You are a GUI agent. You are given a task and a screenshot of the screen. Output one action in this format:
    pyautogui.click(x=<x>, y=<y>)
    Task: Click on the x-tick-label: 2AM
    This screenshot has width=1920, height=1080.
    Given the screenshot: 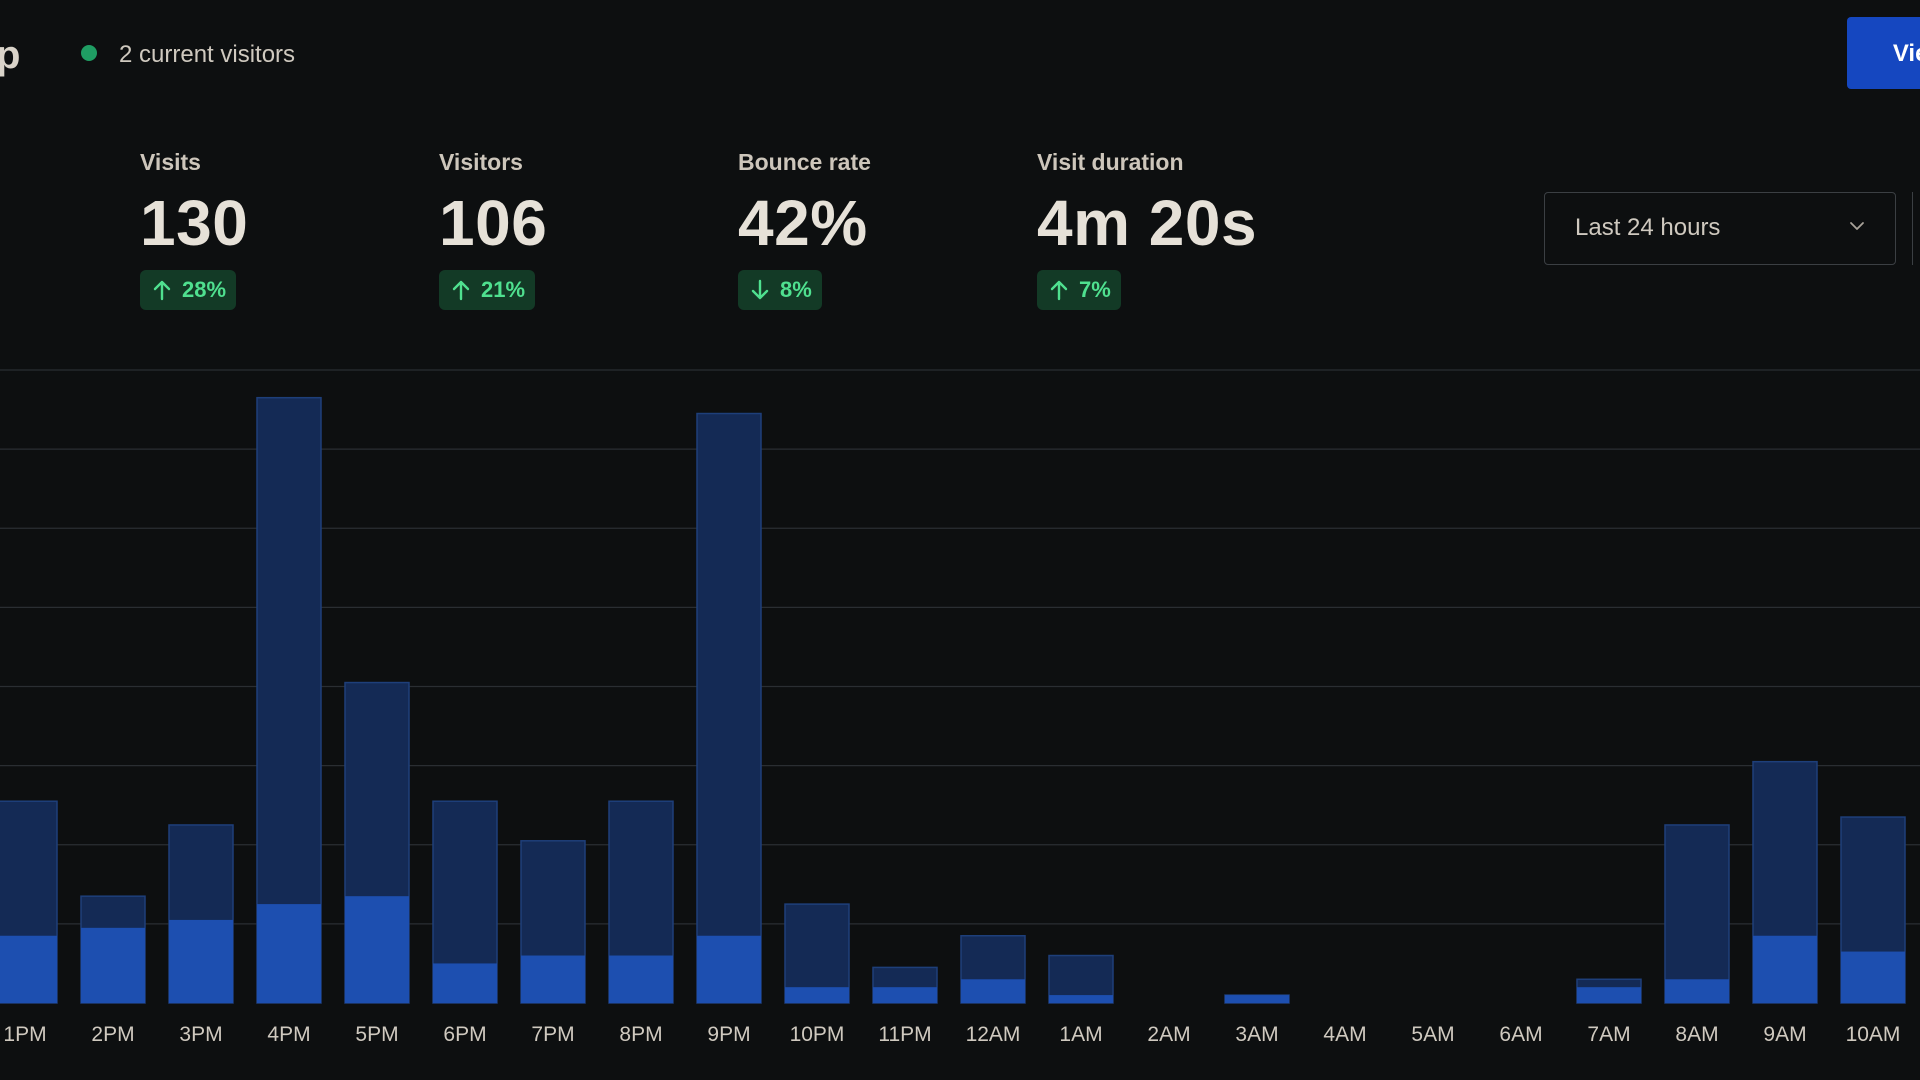 What is the action you would take?
    pyautogui.click(x=1168, y=1034)
    